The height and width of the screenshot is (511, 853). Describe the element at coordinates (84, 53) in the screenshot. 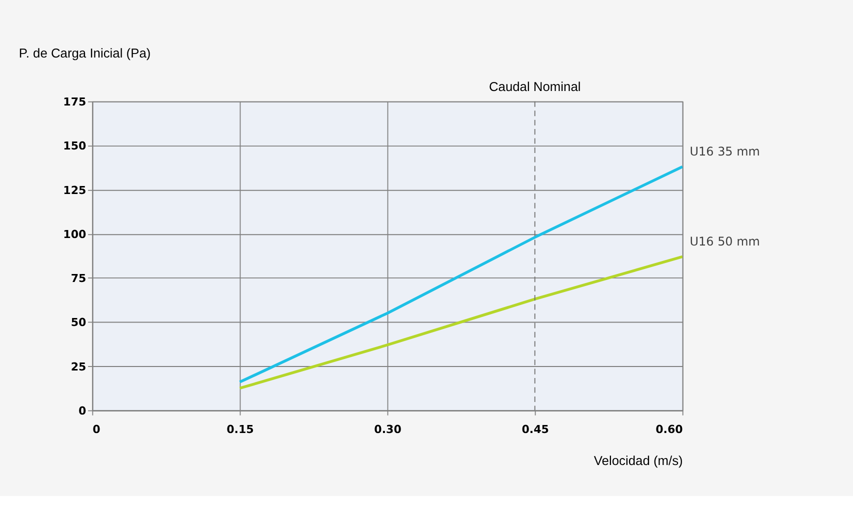

I see `y-axis-title: P. de Carga Inicial (Pa)` at that location.